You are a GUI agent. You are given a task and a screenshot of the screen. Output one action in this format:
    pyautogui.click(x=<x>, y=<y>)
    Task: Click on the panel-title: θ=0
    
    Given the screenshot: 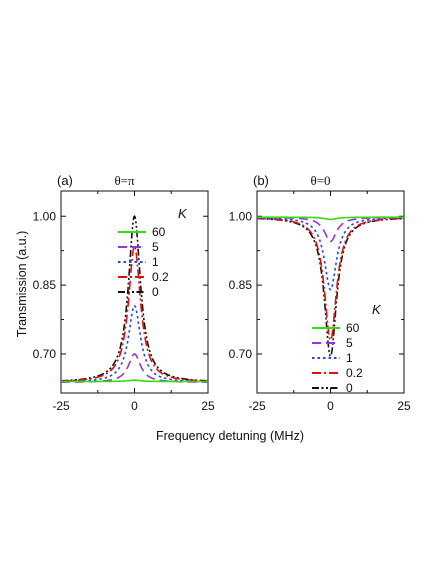 What is the action you would take?
    pyautogui.click(x=320, y=180)
    